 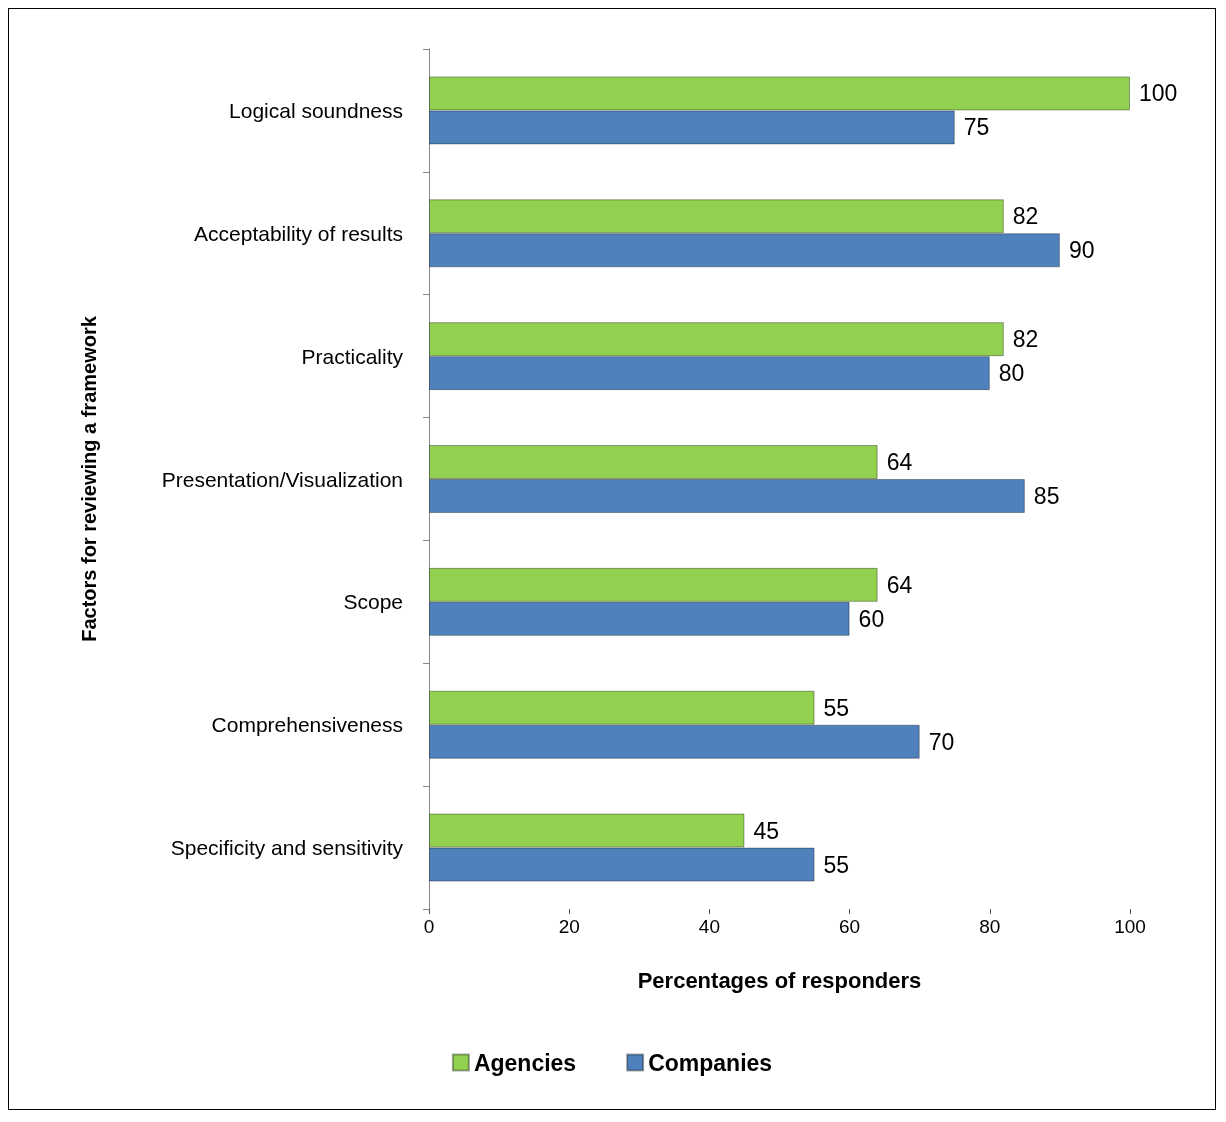 What do you see at coordinates (1046, 496) in the screenshot?
I see `data-label: 85` at bounding box center [1046, 496].